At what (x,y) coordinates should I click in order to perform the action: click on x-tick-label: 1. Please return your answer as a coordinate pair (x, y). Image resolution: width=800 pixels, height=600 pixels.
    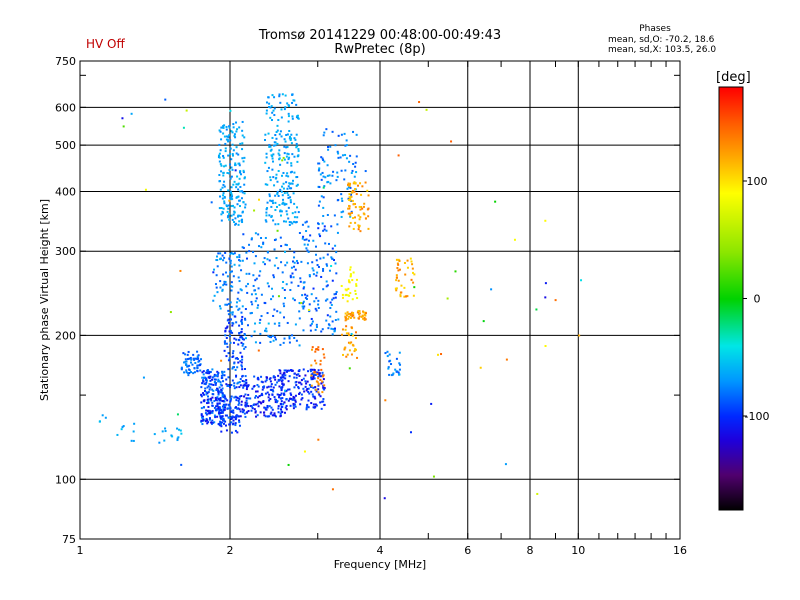
    Looking at the image, I should click on (80, 550).